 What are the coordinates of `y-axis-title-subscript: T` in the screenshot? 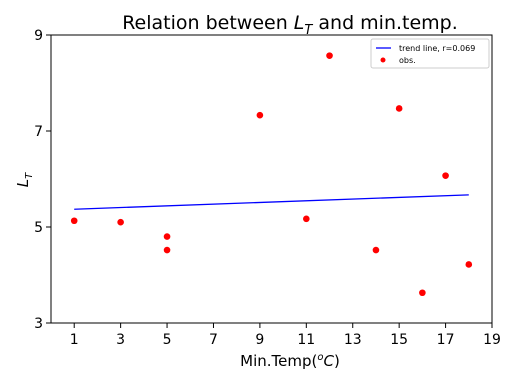 It's located at (29, 175).